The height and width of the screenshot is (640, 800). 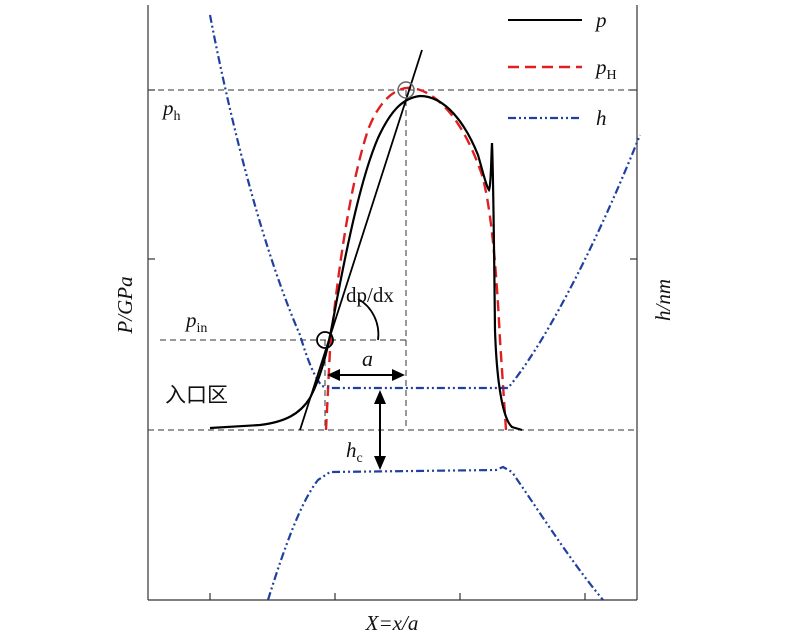 I want to click on ph-marker-circle, so click(x=406, y=90).